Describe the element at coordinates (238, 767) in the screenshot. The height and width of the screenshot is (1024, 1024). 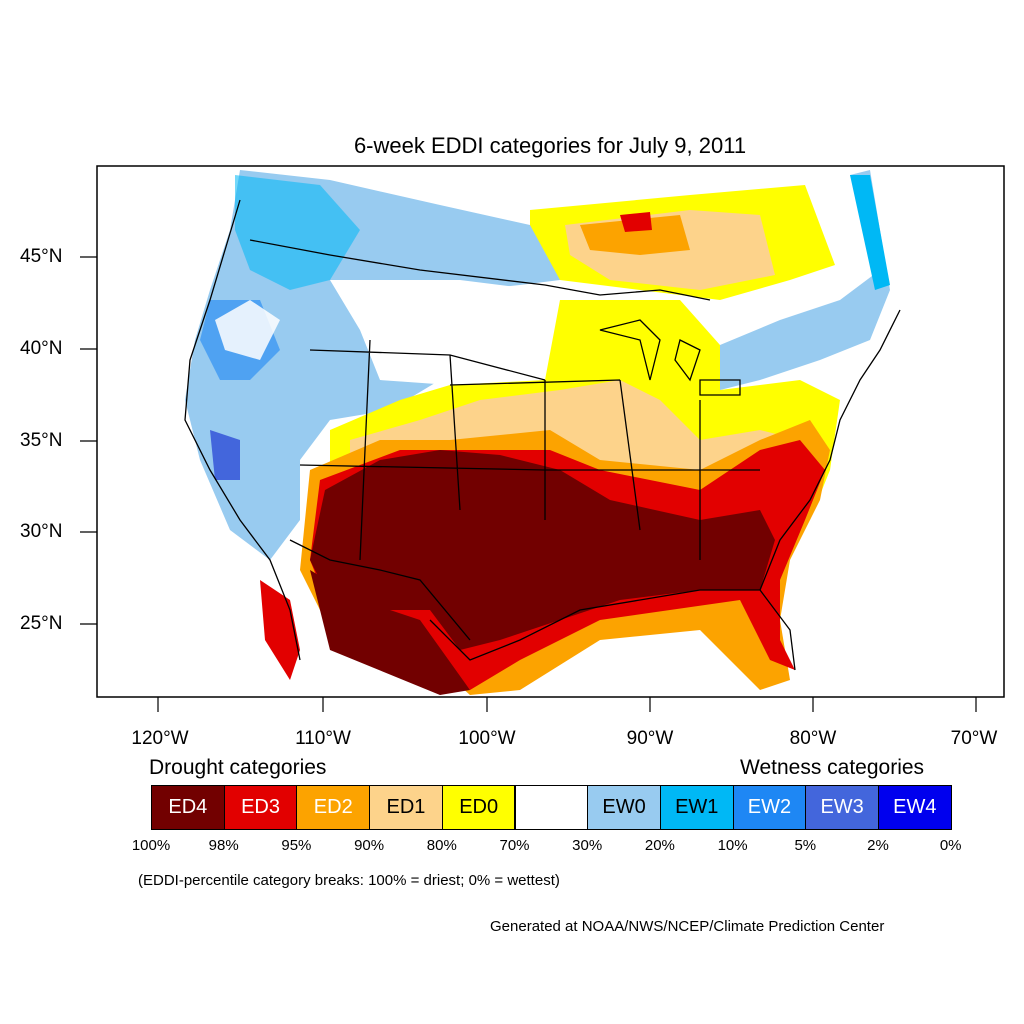
I see `drought-heading: Drought categories` at that location.